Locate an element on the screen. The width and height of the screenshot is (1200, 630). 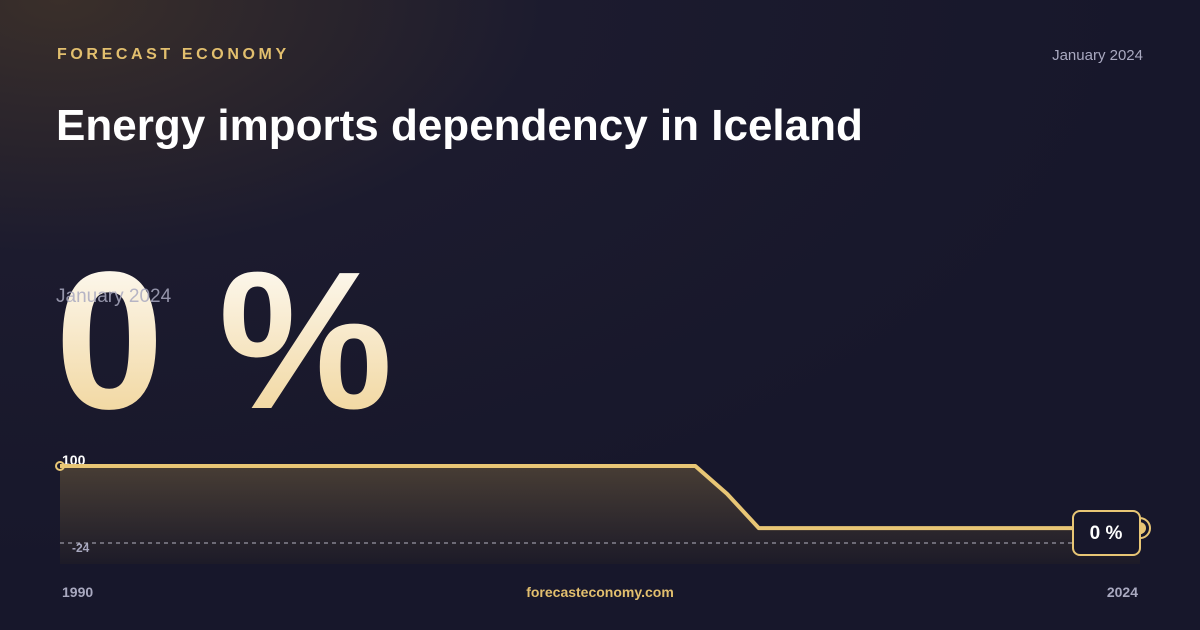
end-badge is located at coordinates (1106, 533).